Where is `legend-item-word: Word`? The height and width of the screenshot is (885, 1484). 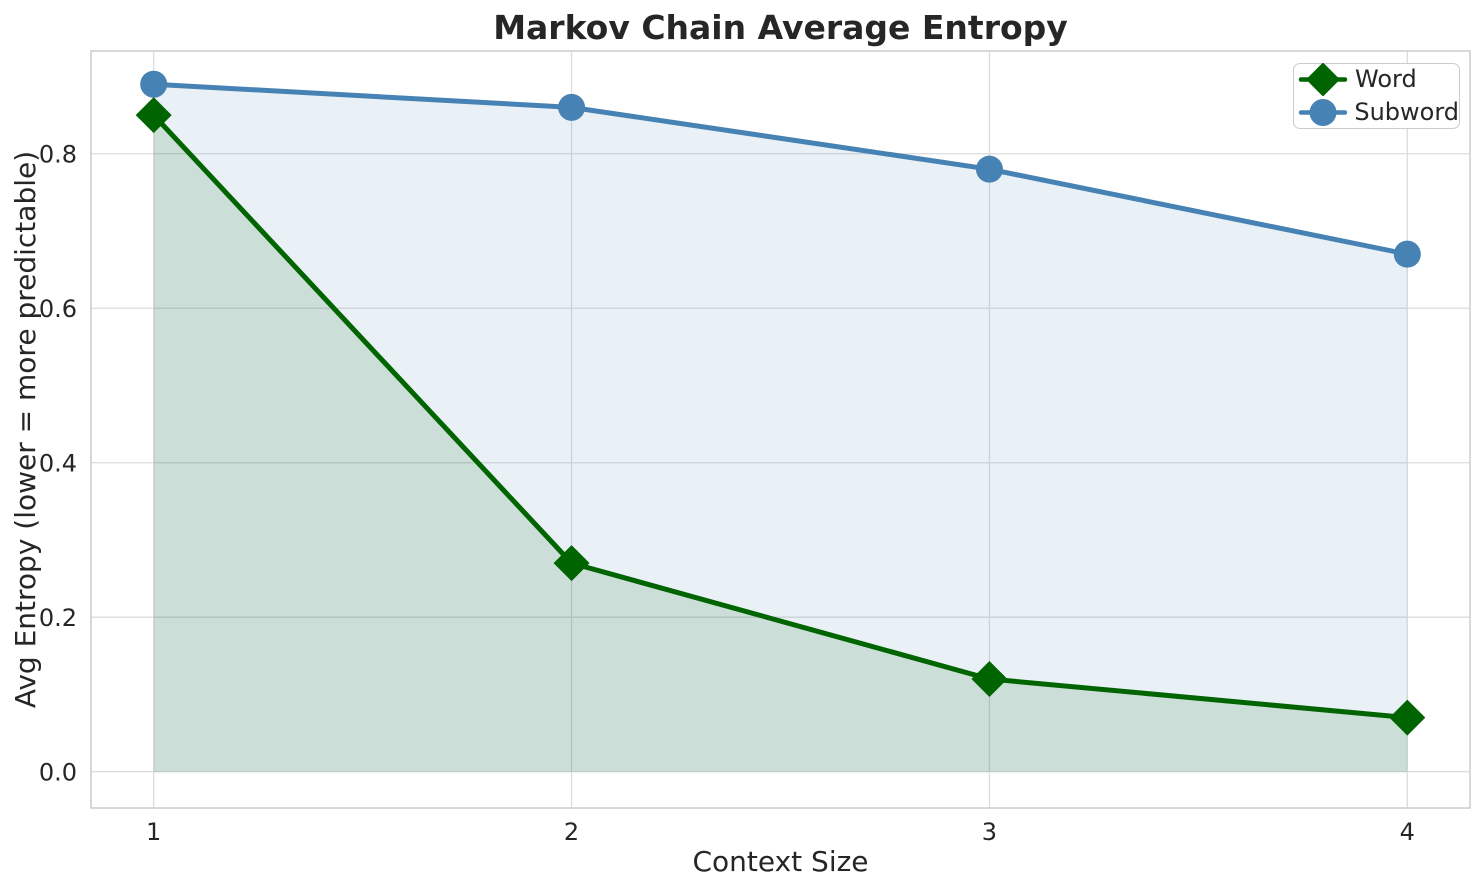
legend-item-word: Word is located at coordinates (1378, 79).